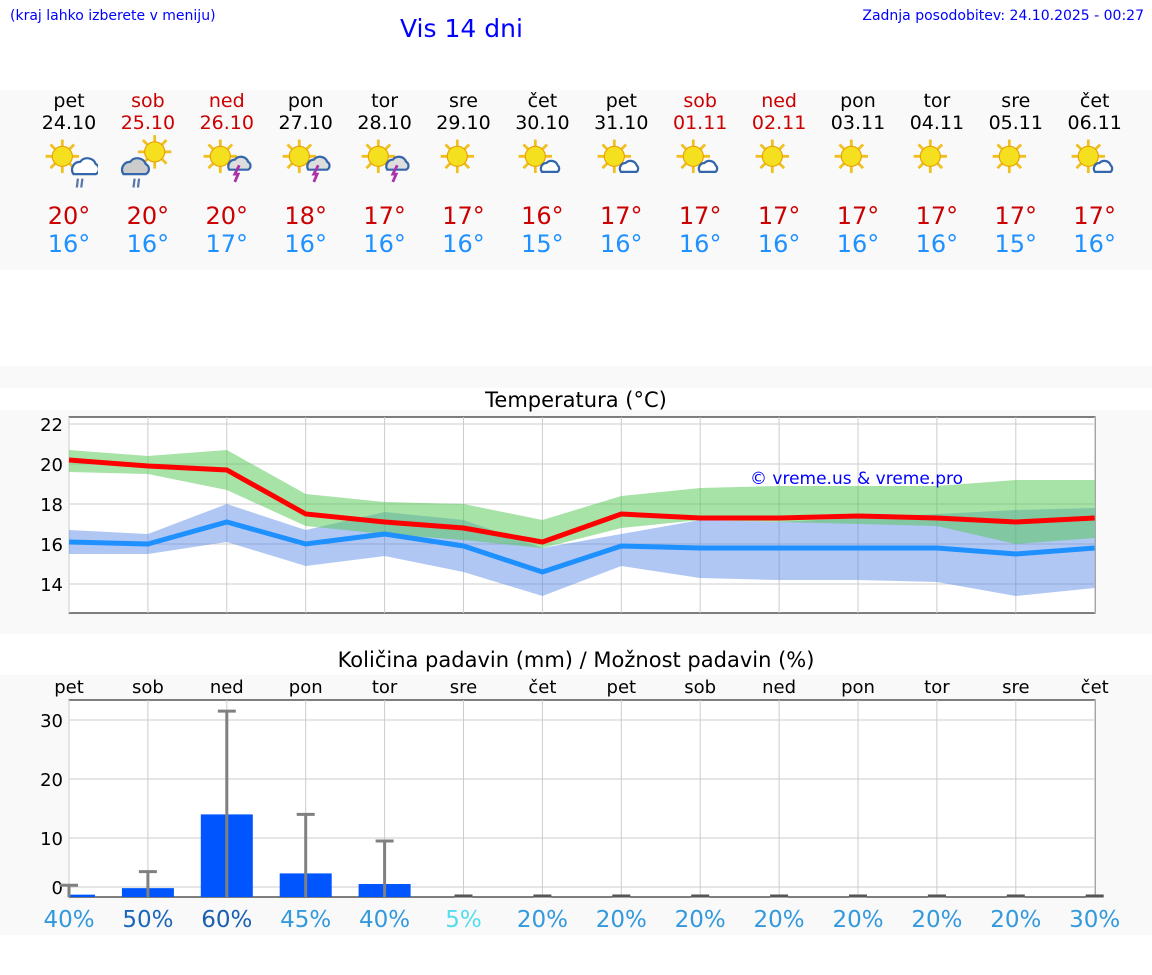 The image size is (1152, 975). I want to click on y-tick-label: 30, so click(51, 721).